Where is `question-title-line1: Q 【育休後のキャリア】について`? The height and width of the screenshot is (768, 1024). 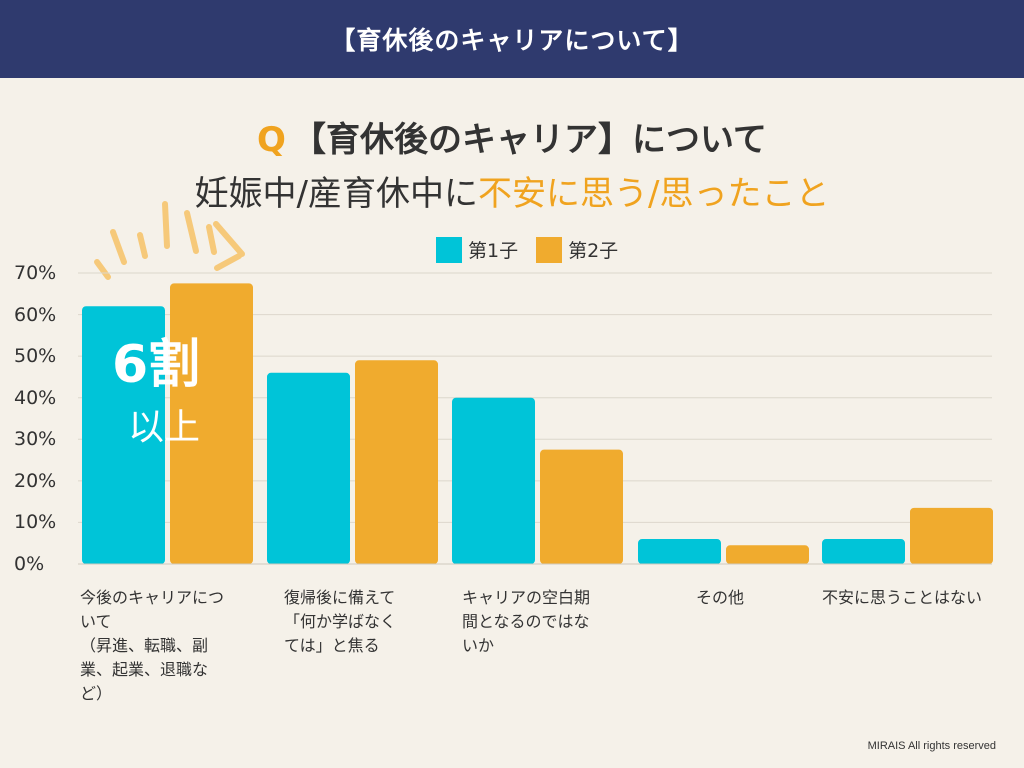 question-title-line1: Q 【育休後のキャリア】について is located at coordinates (512, 136).